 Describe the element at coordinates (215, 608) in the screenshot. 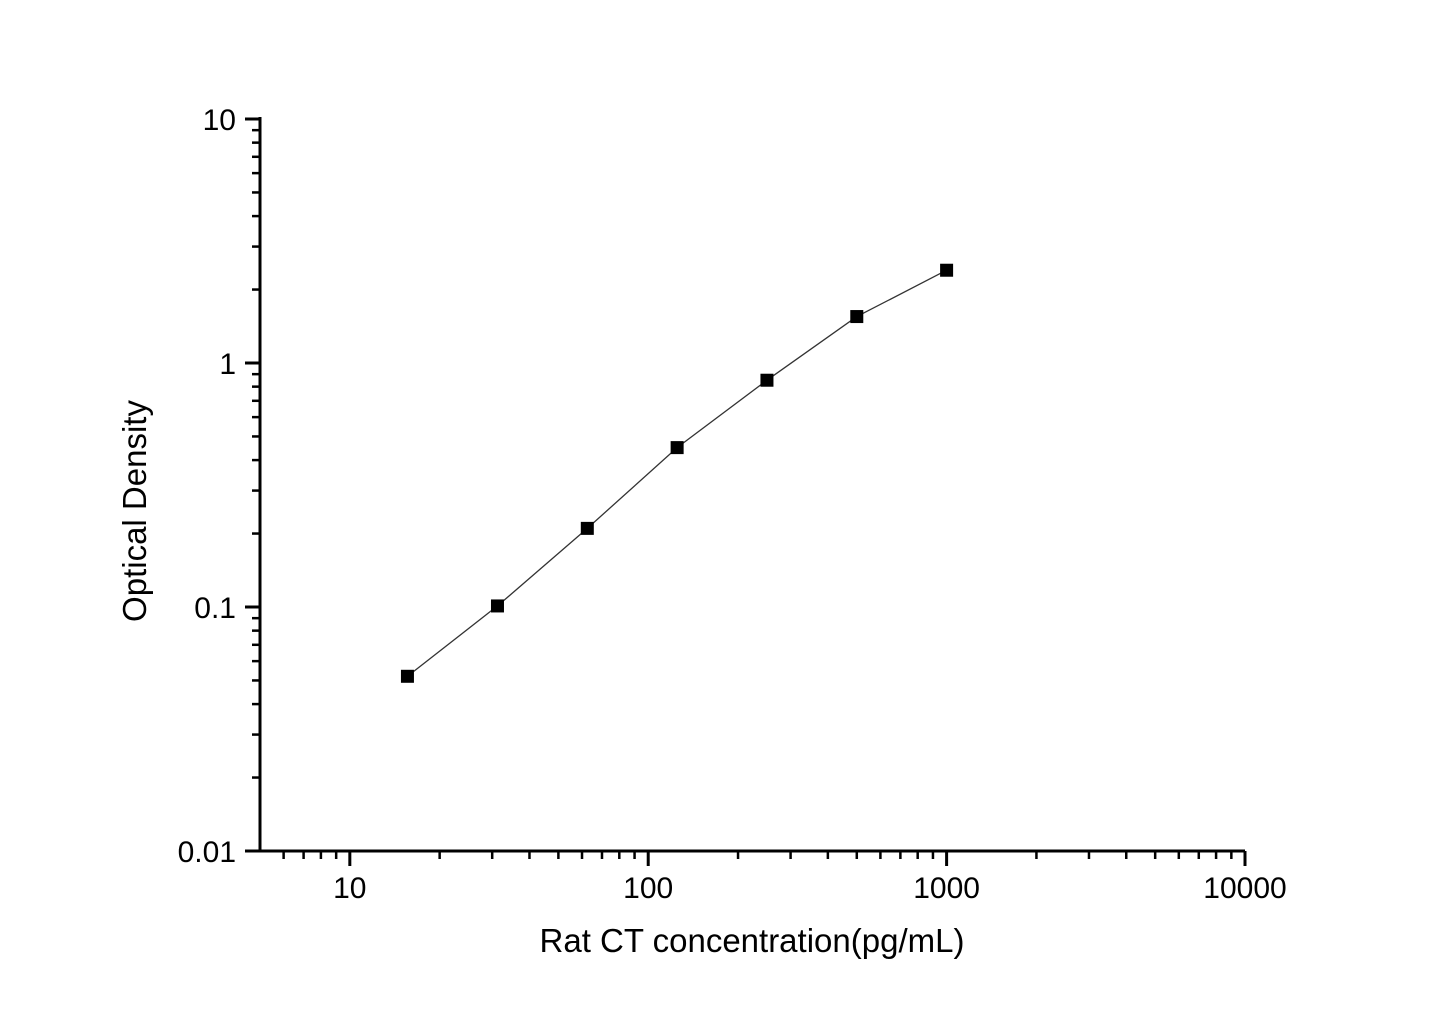

I see `y-tick-label: 0.1` at that location.